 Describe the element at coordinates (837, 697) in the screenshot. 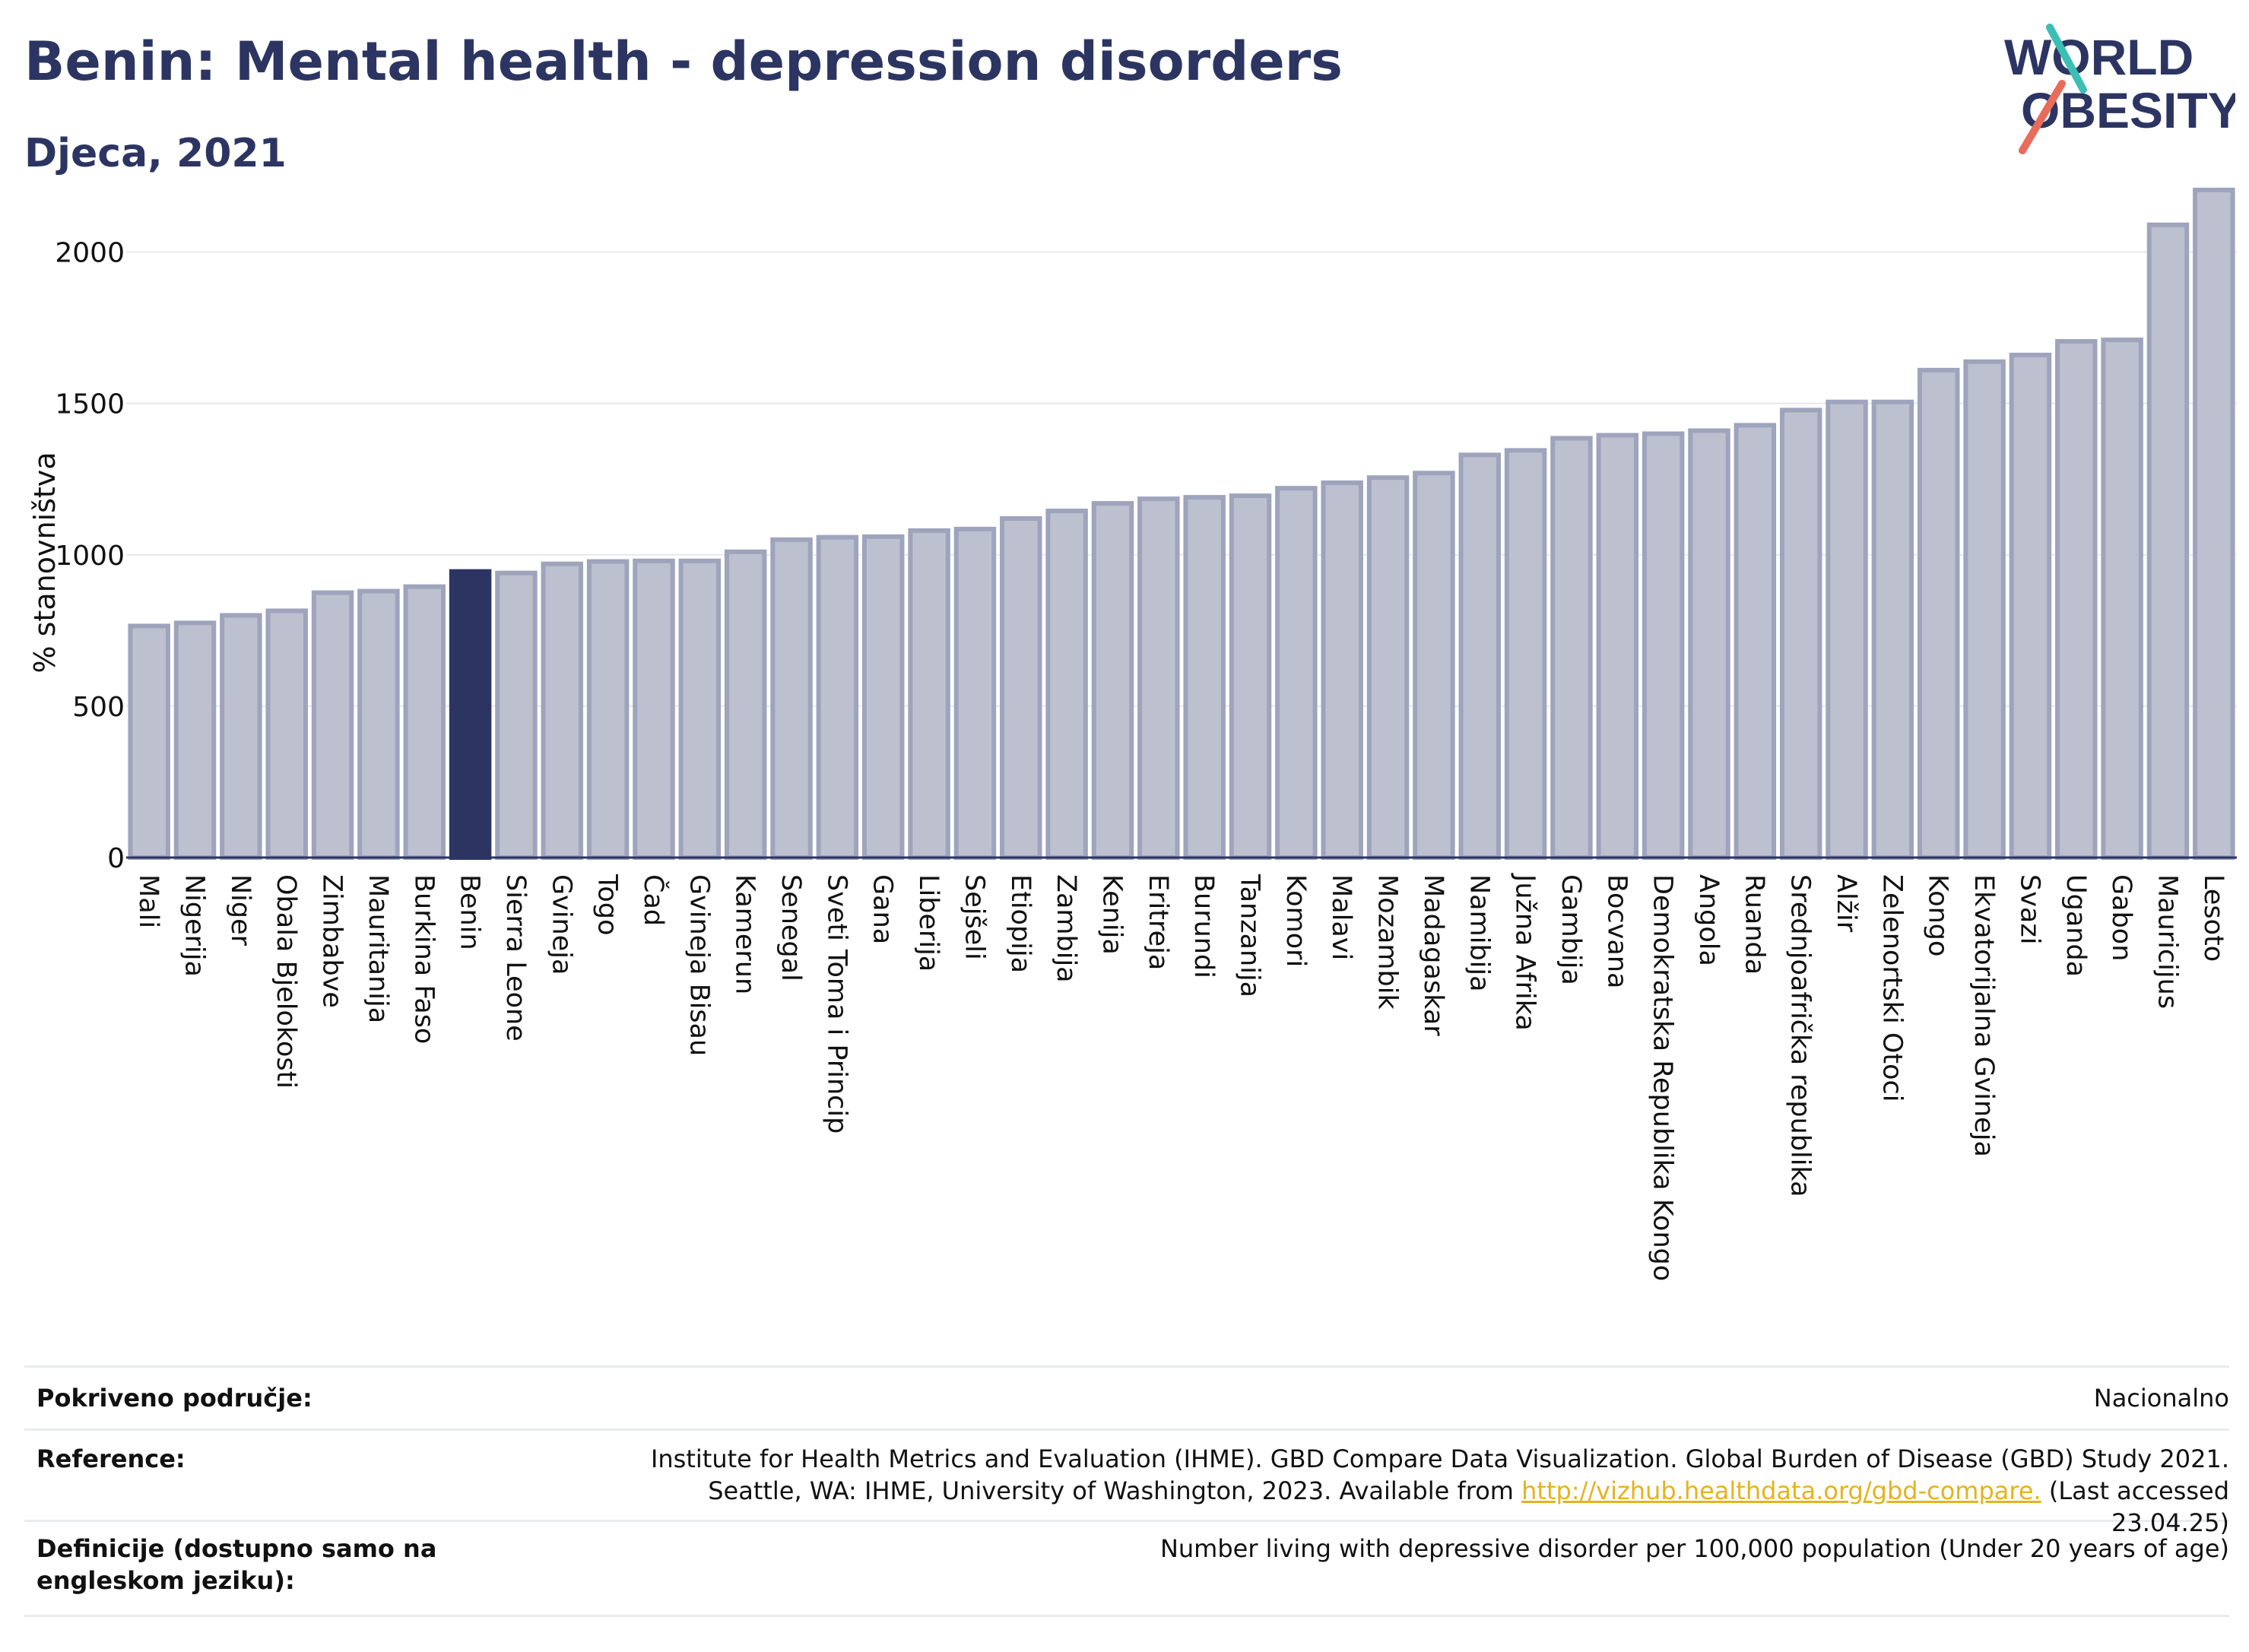

I see `bar-sveti-toma-i-princip` at that location.